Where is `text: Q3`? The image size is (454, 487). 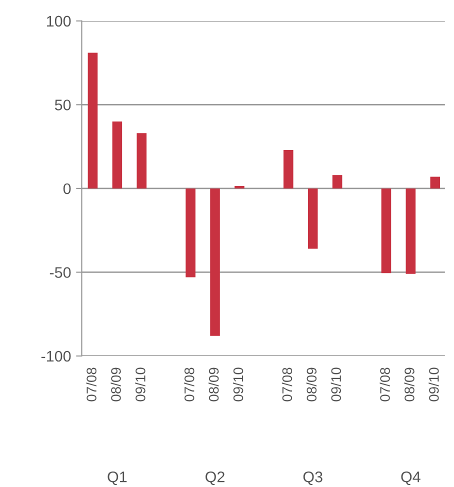
text: Q3 is located at coordinates (312, 479).